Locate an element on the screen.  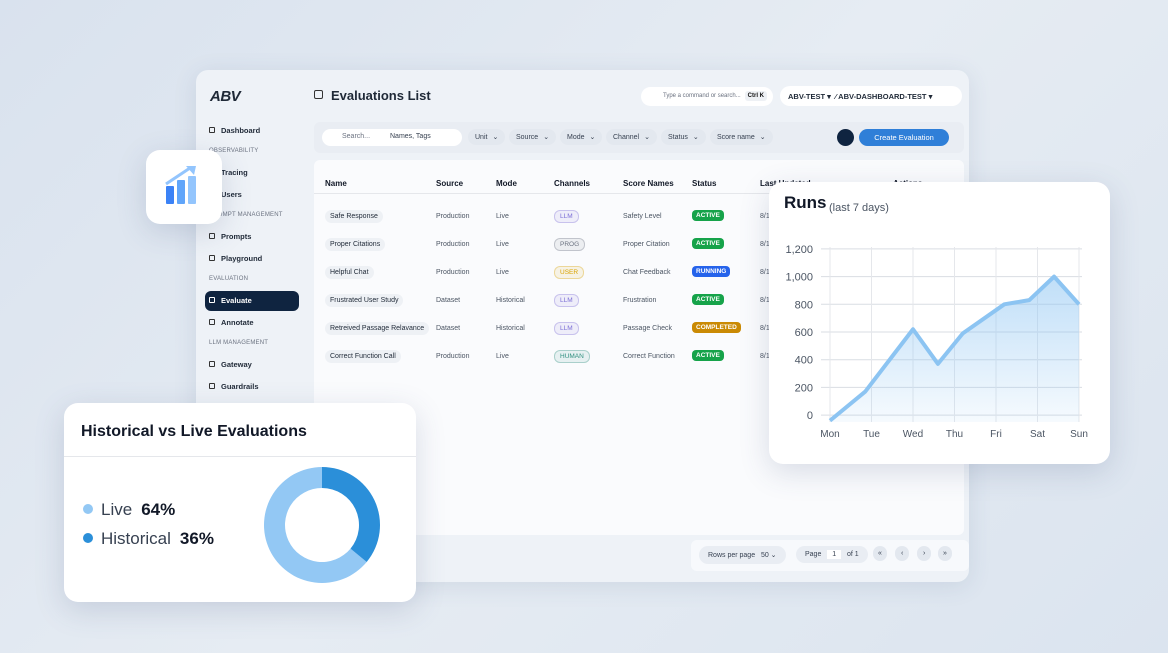
chart-icon is located at coordinates (180, 185).